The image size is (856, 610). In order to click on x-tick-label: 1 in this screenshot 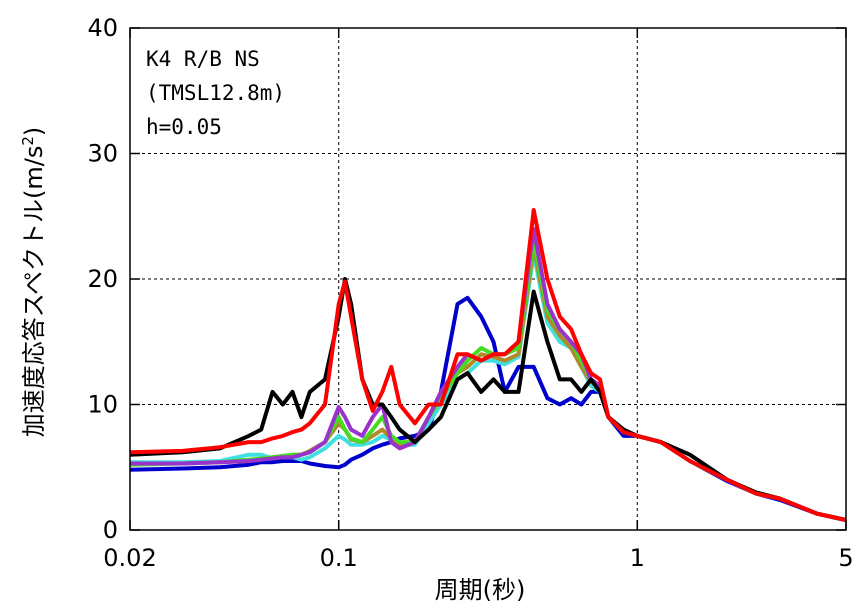, I will do `click(637, 558)`.